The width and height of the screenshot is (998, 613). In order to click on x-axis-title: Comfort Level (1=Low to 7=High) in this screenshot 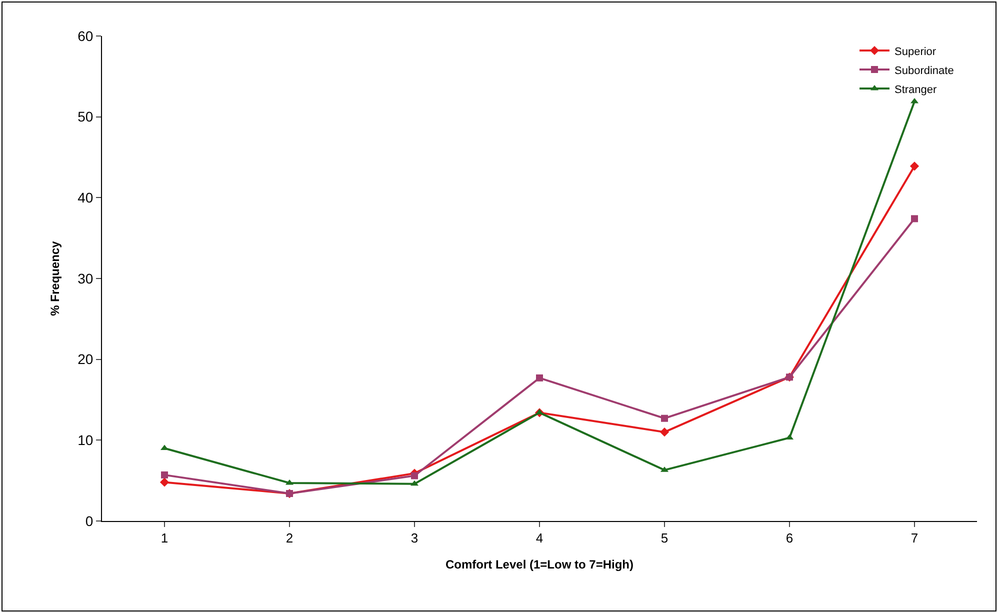, I will do `click(539, 565)`.